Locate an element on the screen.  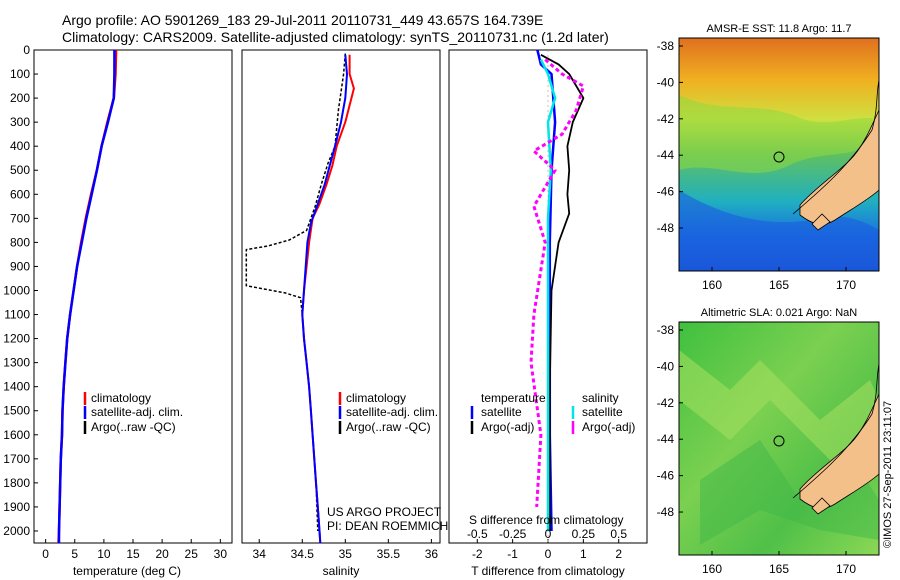
legend-s-argo-diff: Argo(-adj) is located at coordinates (608, 427).